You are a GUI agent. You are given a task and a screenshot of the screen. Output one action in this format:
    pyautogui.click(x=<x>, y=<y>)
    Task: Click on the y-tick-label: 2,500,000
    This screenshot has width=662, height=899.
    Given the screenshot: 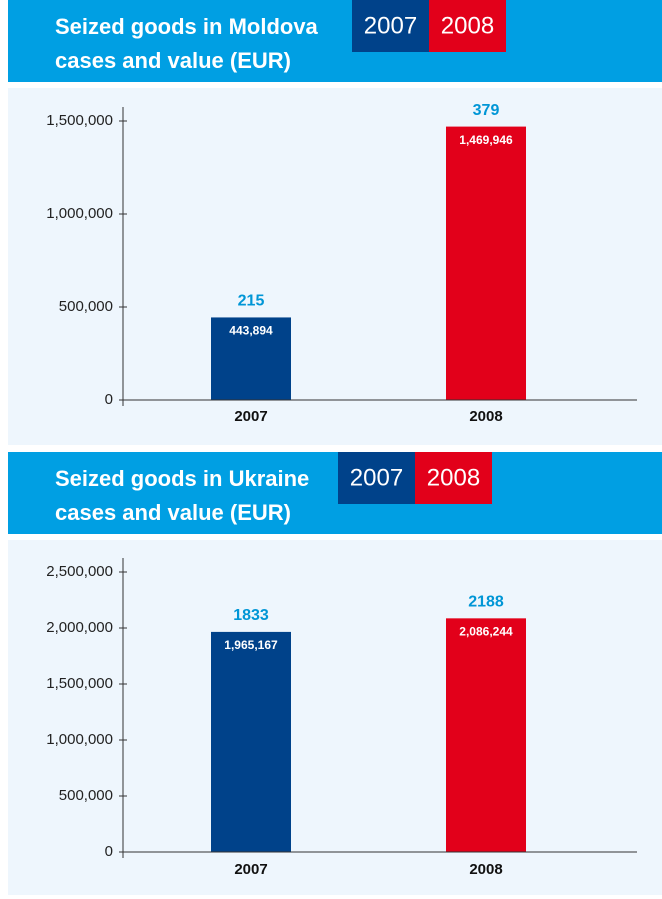 What is the action you would take?
    pyautogui.click(x=79, y=571)
    